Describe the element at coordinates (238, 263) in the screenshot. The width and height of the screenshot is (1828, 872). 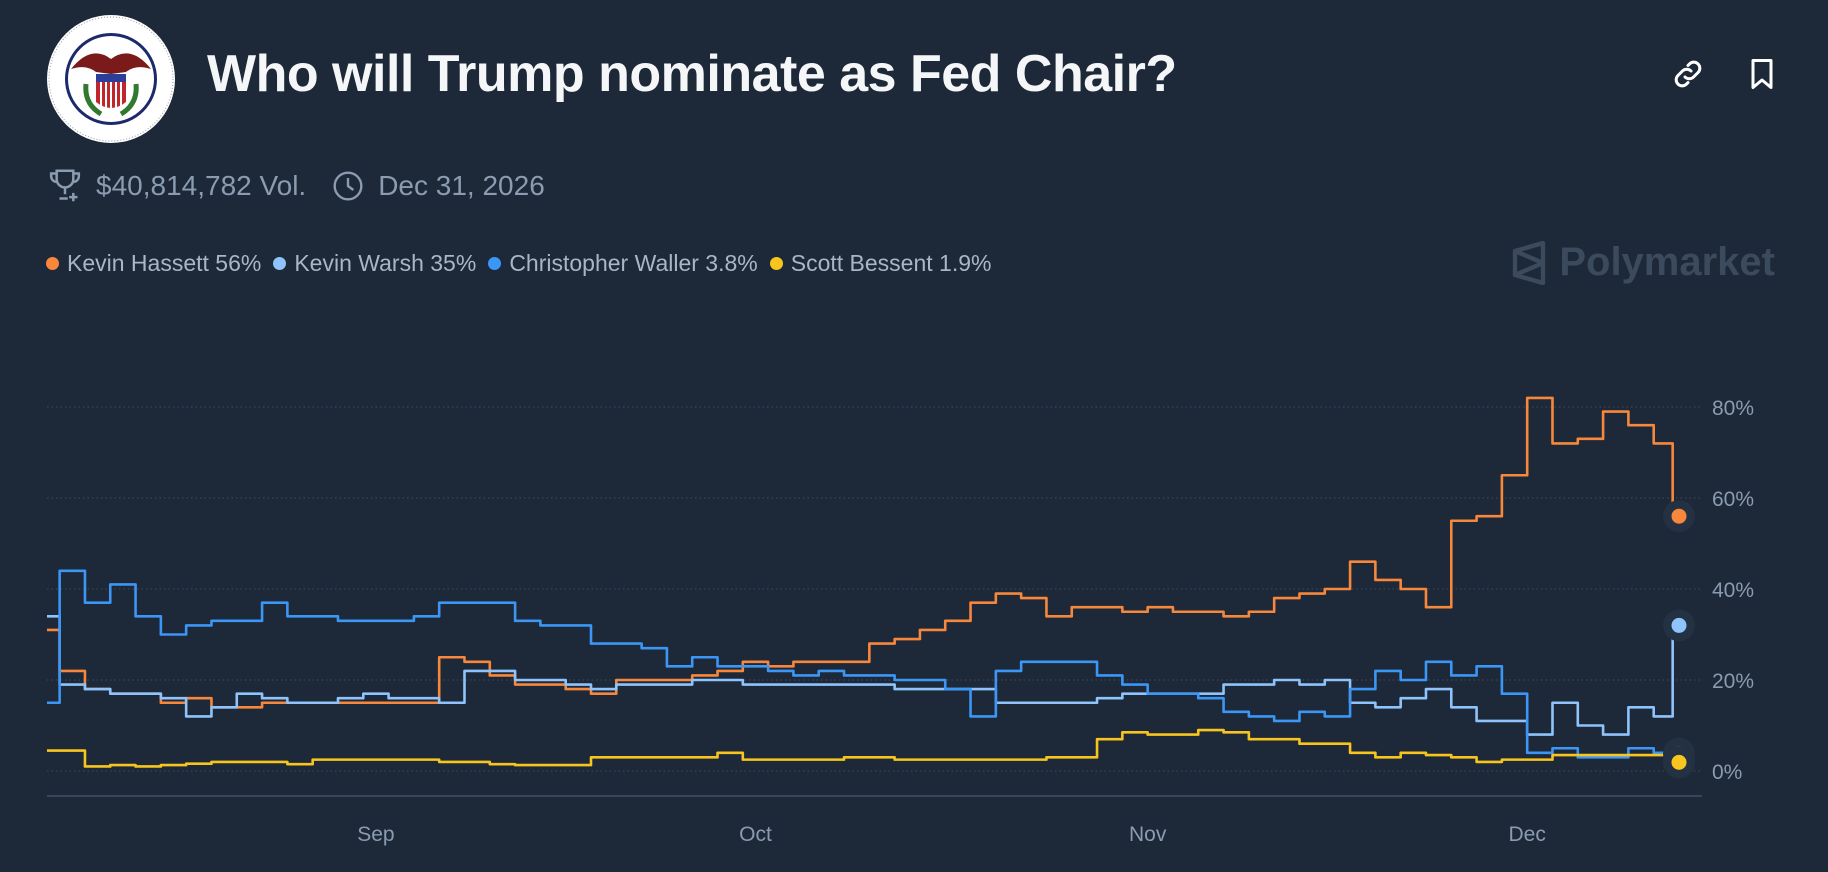
I see `legend-value: 56%` at that location.